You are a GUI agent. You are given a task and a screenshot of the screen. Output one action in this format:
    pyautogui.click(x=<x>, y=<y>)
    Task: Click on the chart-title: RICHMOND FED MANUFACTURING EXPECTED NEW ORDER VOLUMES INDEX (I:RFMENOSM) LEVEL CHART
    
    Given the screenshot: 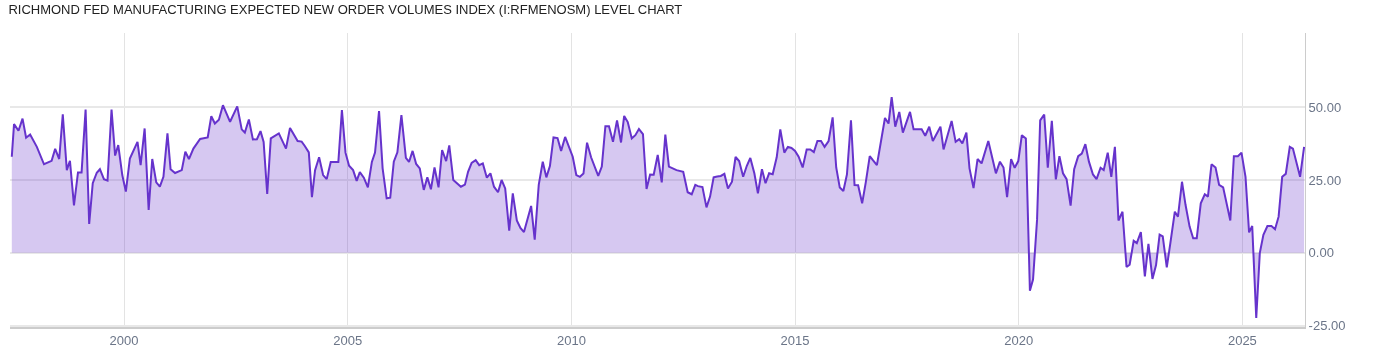 What is the action you would take?
    pyautogui.click(x=345, y=10)
    